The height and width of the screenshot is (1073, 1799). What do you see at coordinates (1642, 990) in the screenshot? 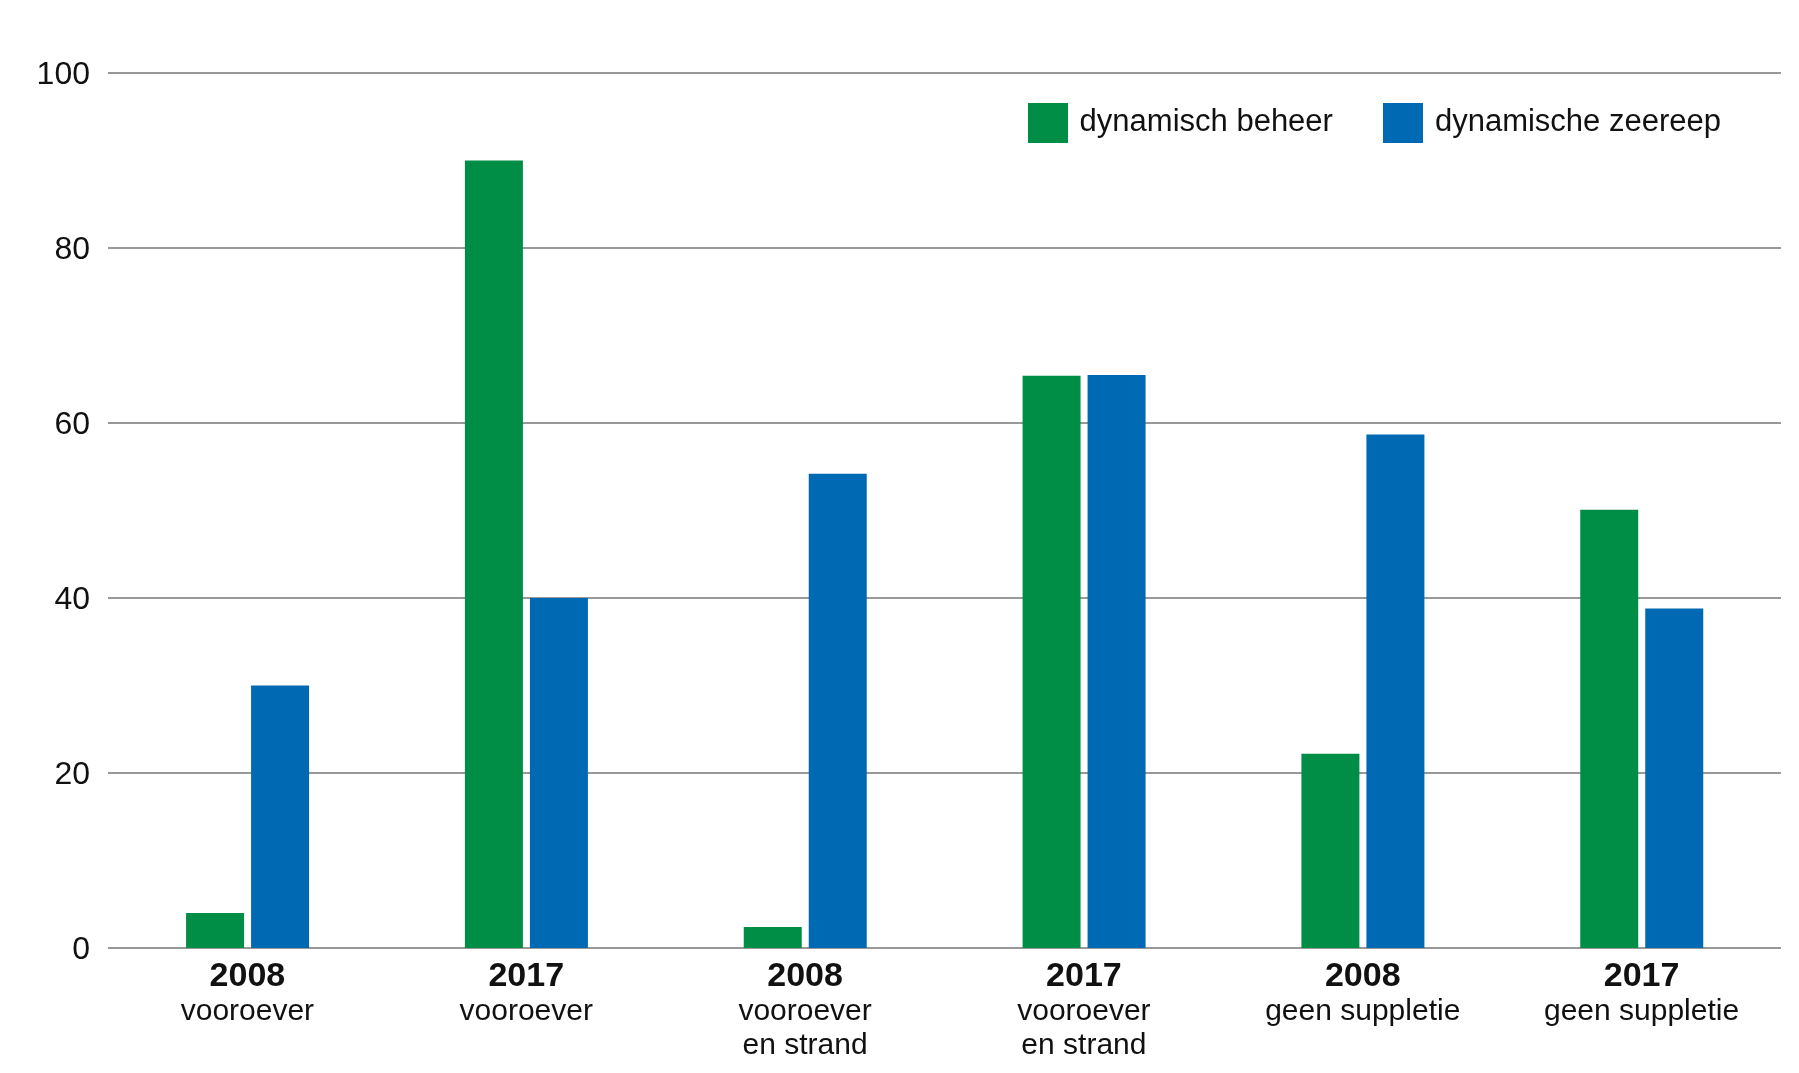
I see `x-tick-label: 2017 geen suppletie` at bounding box center [1642, 990].